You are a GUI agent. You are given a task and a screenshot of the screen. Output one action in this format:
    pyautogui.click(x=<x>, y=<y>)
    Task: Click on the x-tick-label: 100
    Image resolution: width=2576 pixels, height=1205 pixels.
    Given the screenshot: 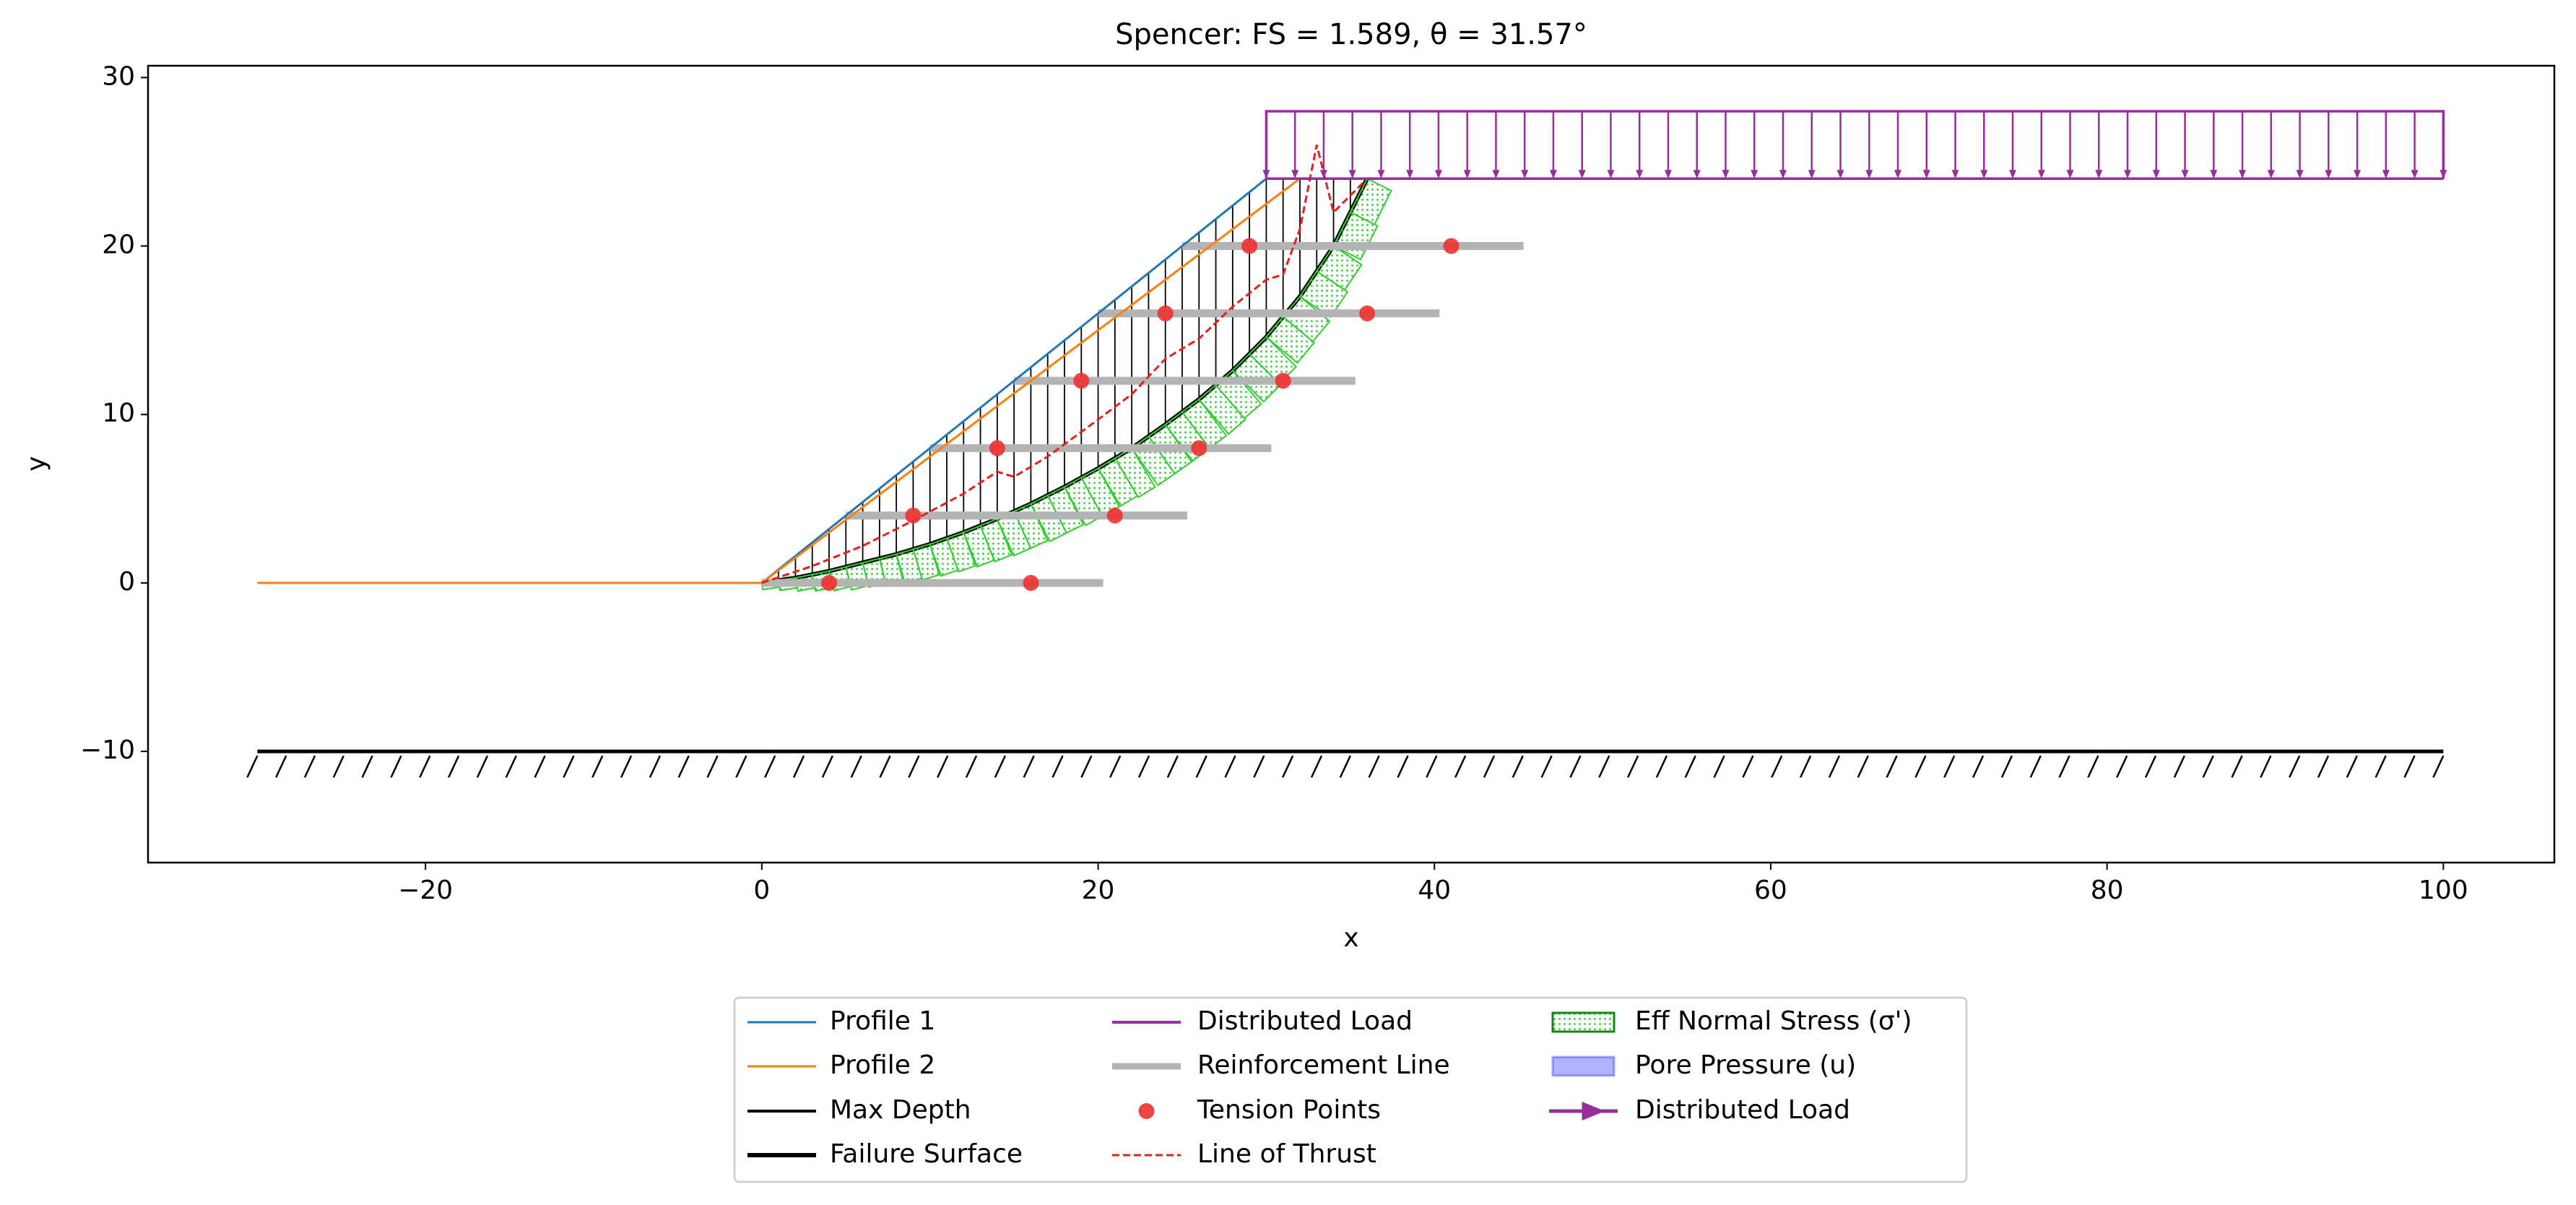 What is the action you would take?
    pyautogui.click(x=2443, y=890)
    